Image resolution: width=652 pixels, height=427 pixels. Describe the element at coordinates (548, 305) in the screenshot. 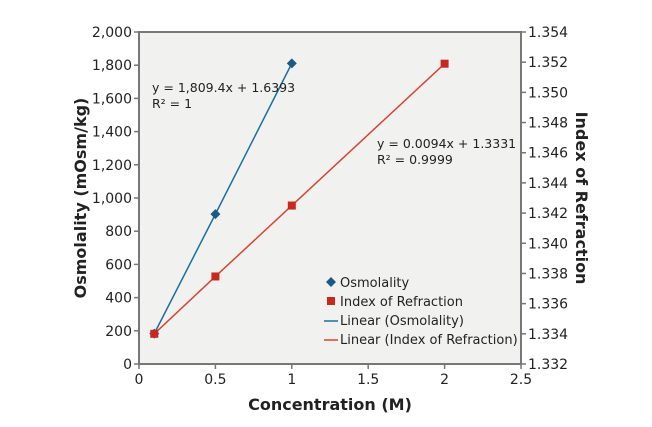

I see `y2-tick-label: 1.336` at that location.